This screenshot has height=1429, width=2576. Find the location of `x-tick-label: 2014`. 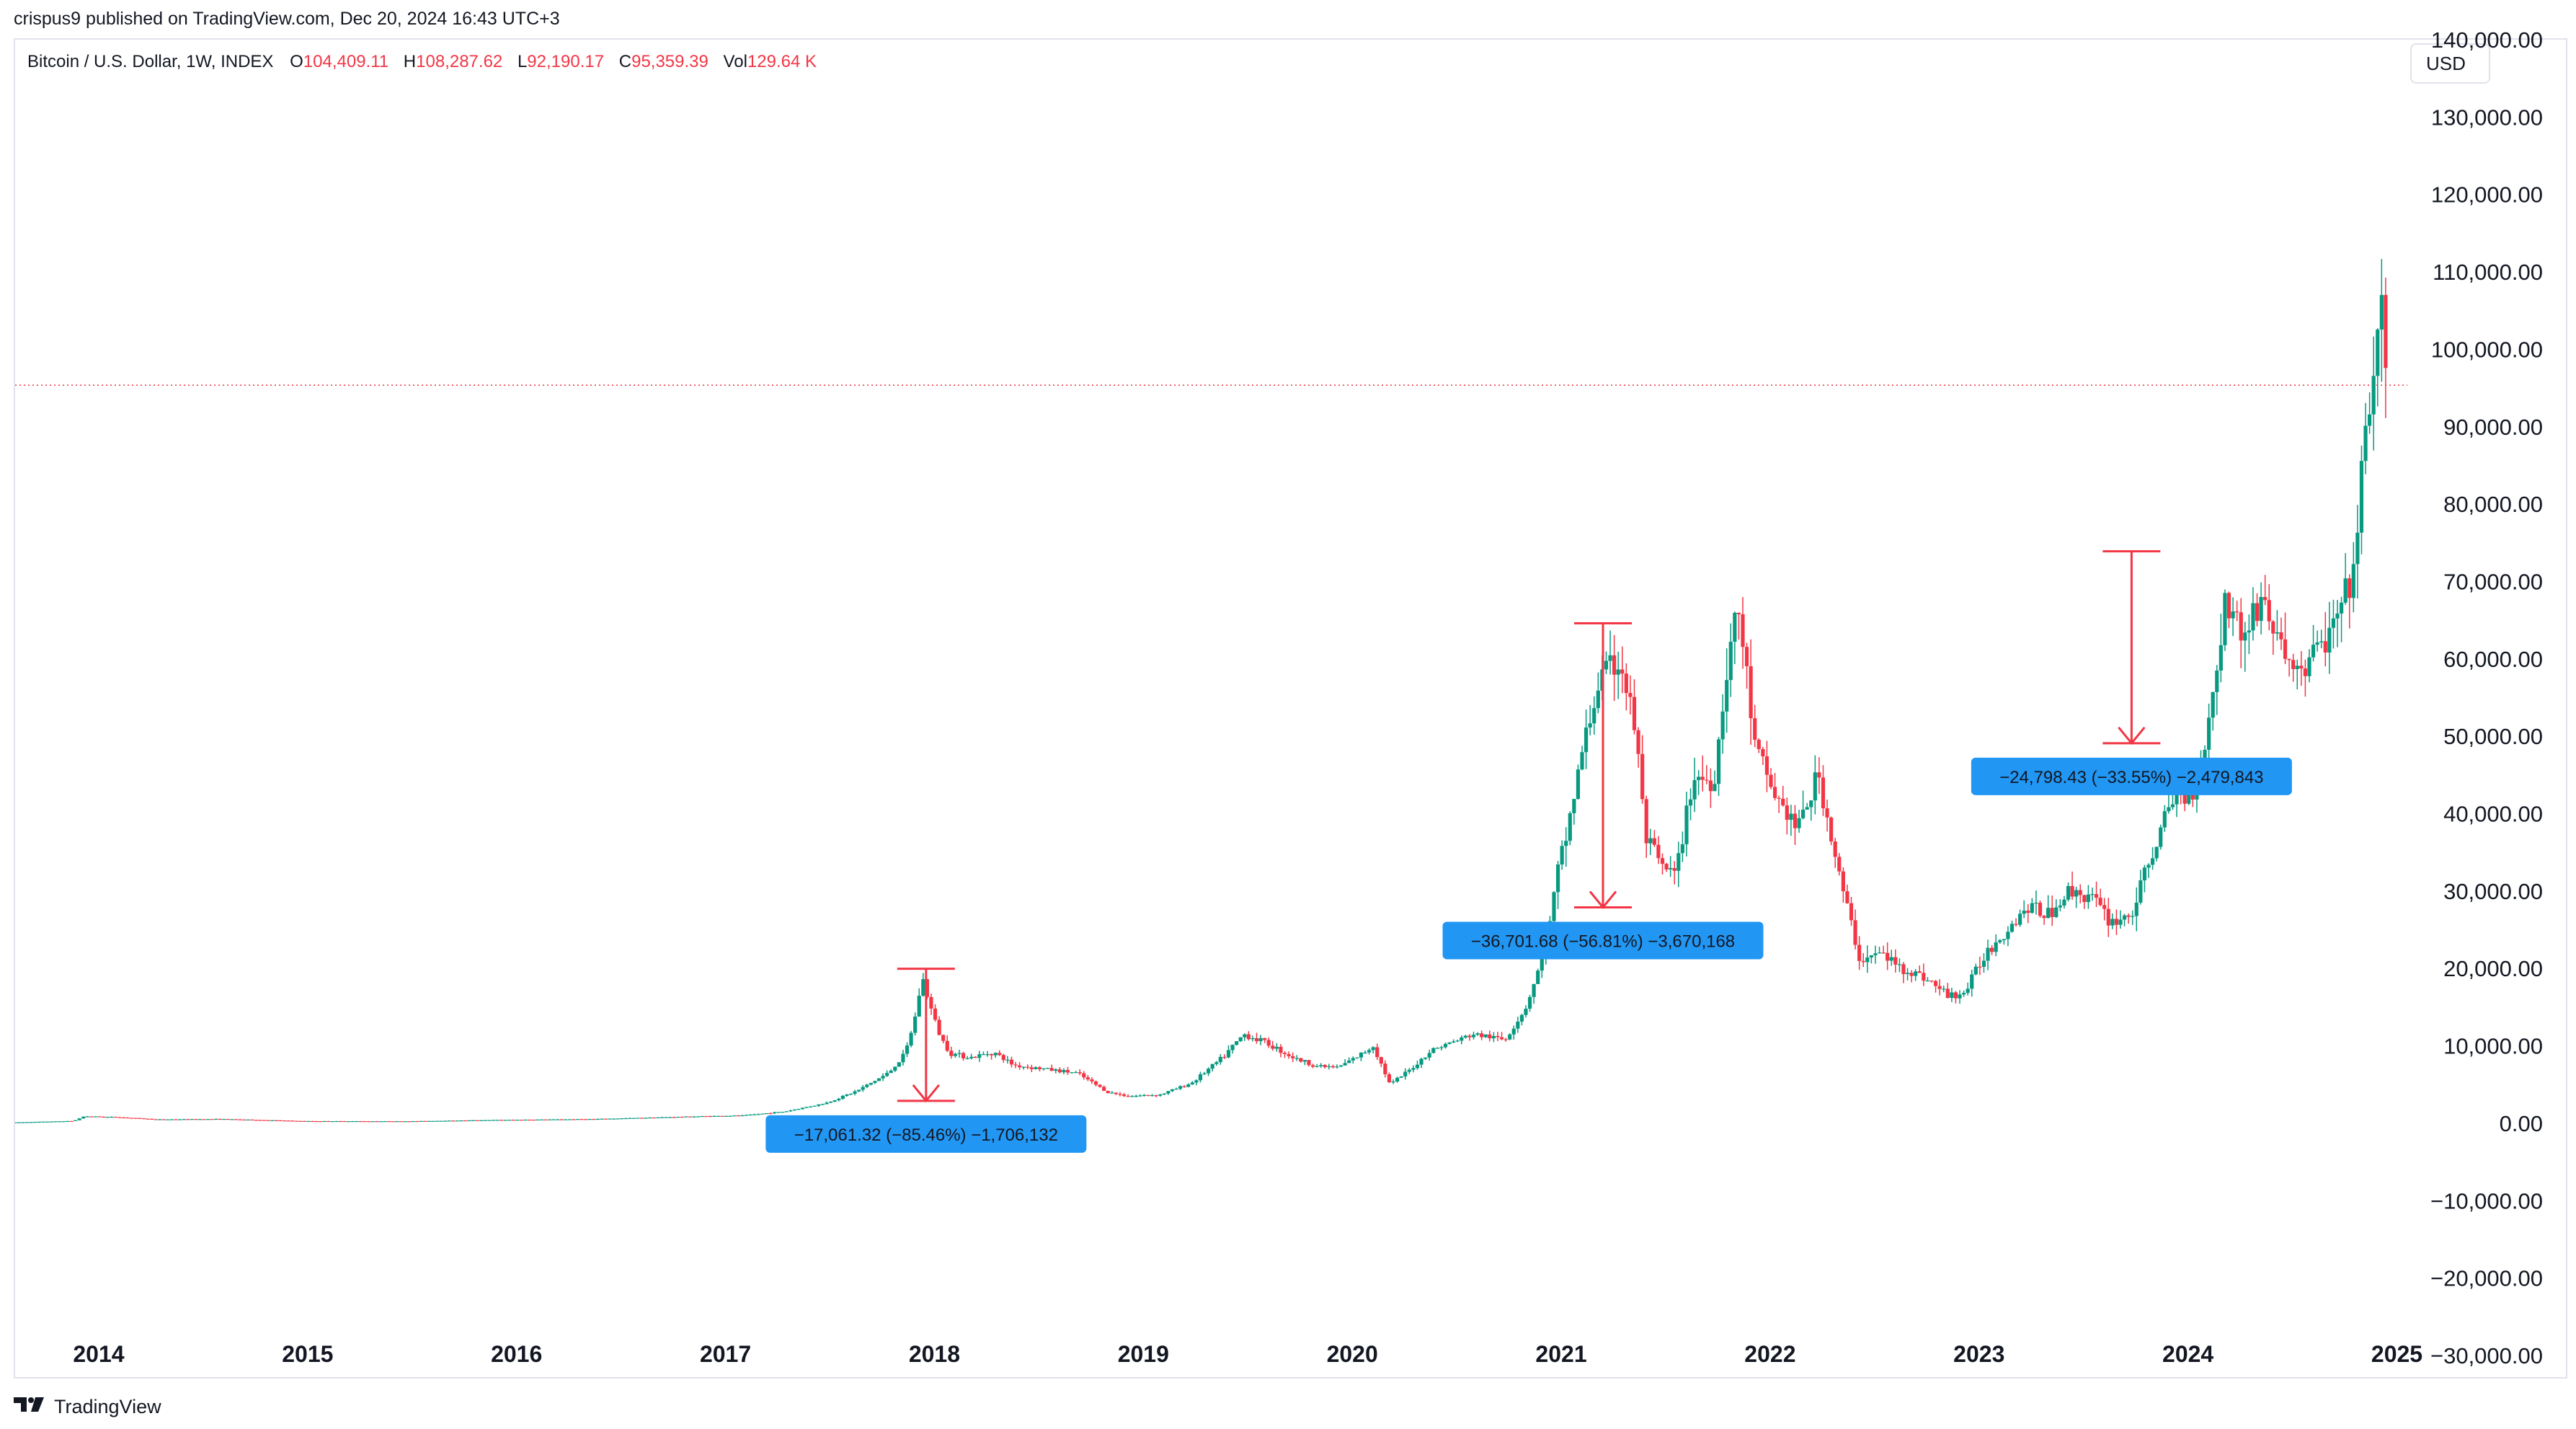

x-tick-label: 2014 is located at coordinates (98, 1354).